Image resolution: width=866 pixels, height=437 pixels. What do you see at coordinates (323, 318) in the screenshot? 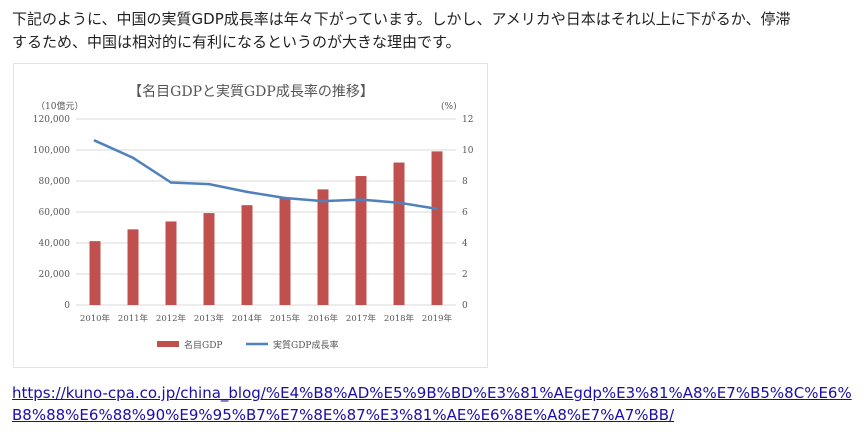
I see `x-axis-label: 2016年` at bounding box center [323, 318].